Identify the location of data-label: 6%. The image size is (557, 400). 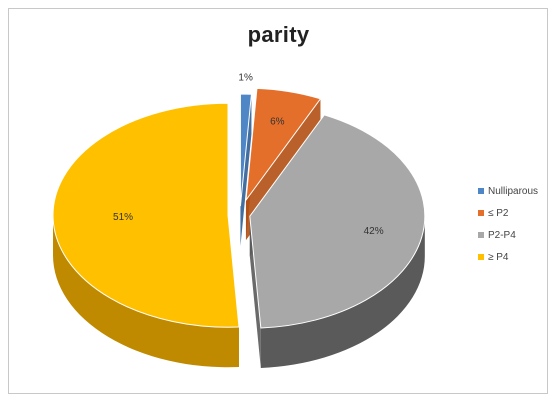
(277, 122).